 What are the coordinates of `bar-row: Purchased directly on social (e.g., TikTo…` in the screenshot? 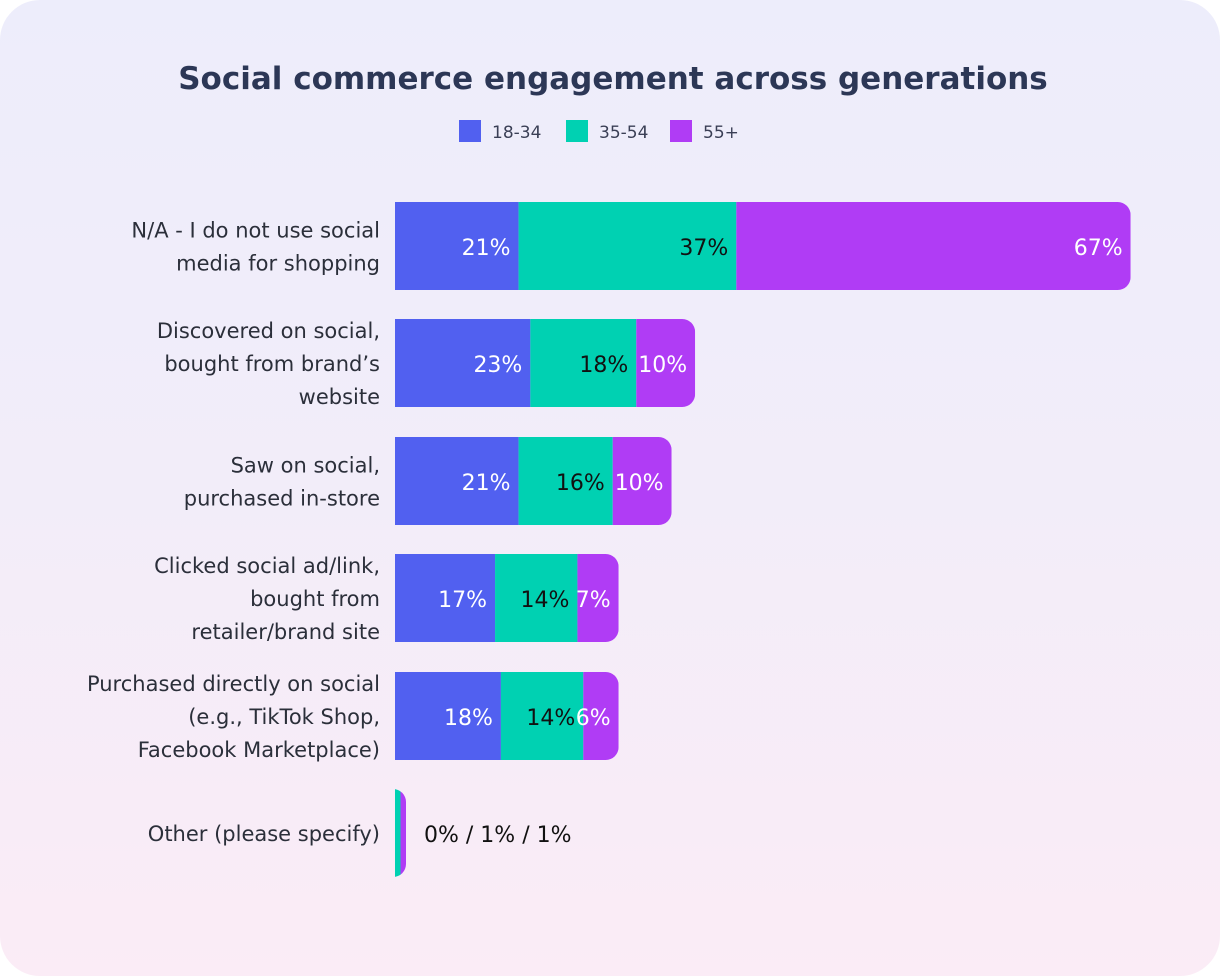 It's located at (353, 717).